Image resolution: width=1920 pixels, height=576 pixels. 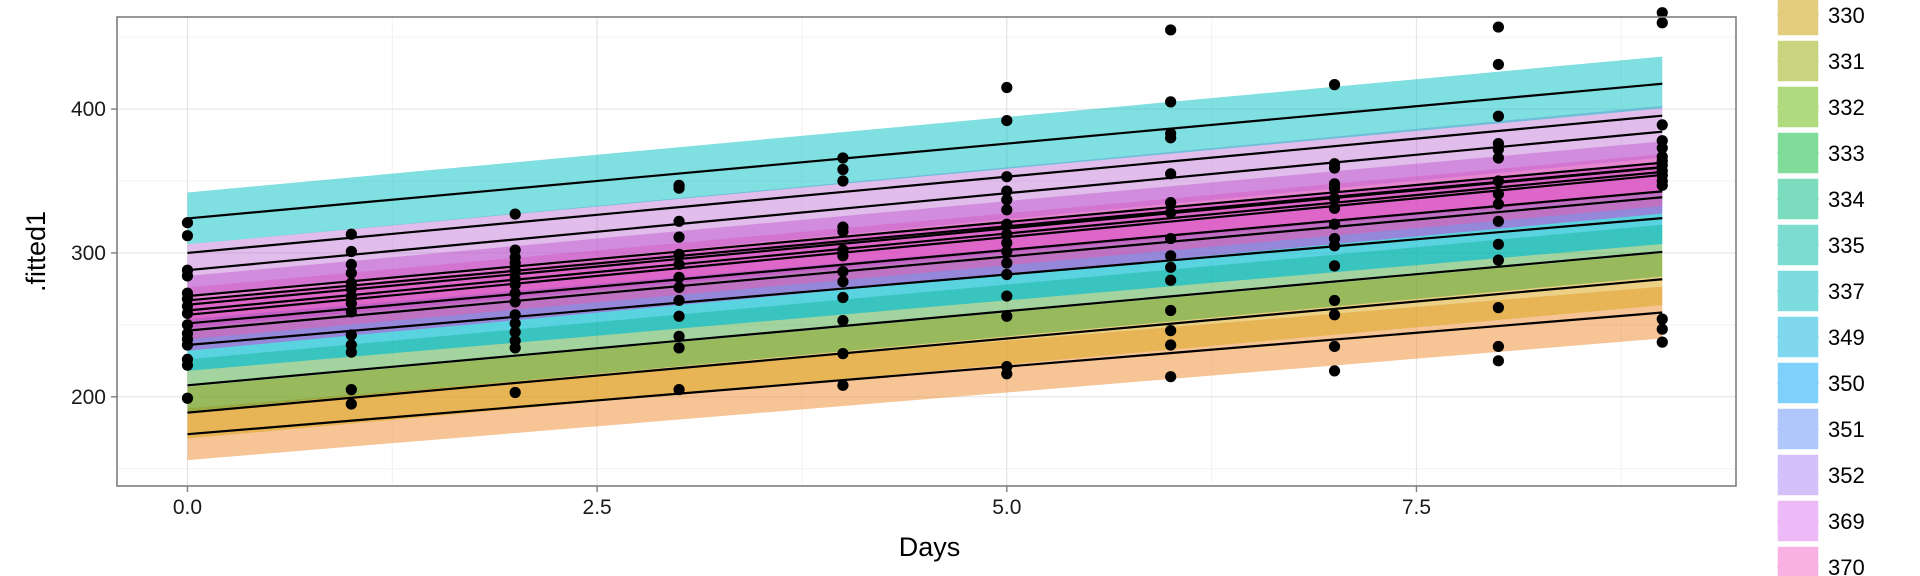 What do you see at coordinates (597, 507) in the screenshot?
I see `x-tick-label: 2.5` at bounding box center [597, 507].